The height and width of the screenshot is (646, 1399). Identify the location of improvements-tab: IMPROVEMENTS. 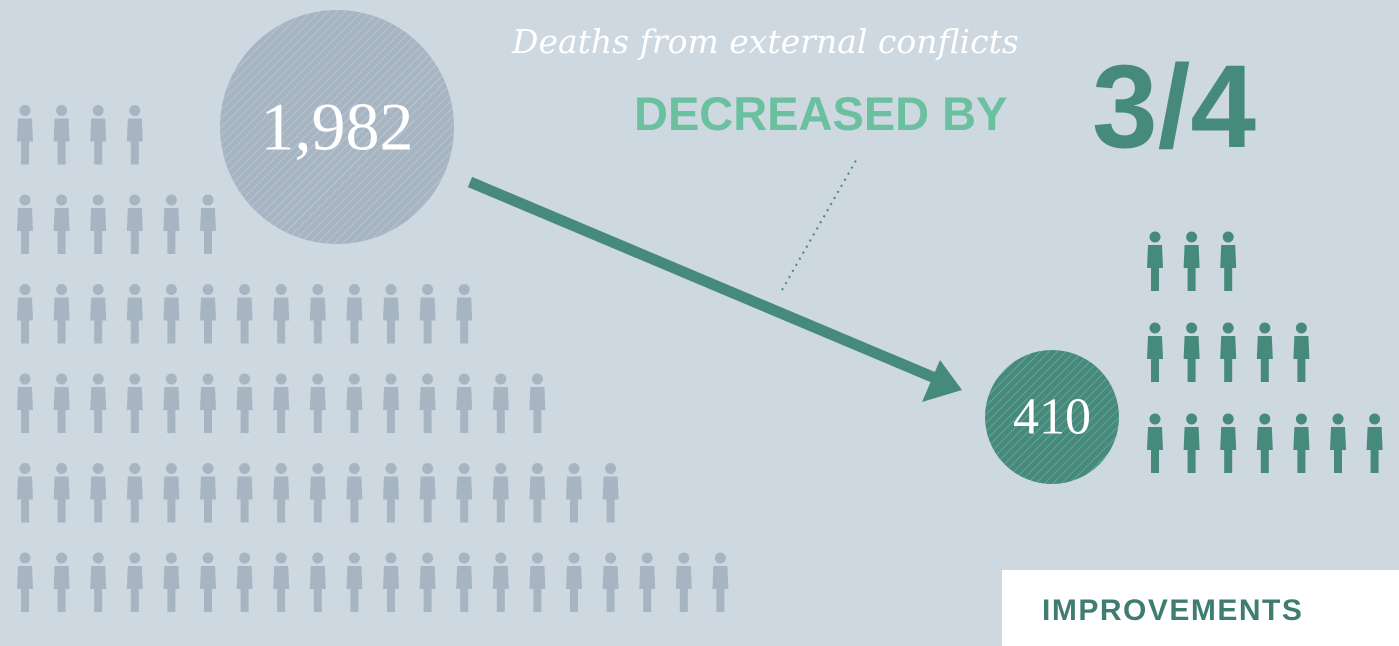
(1200, 608).